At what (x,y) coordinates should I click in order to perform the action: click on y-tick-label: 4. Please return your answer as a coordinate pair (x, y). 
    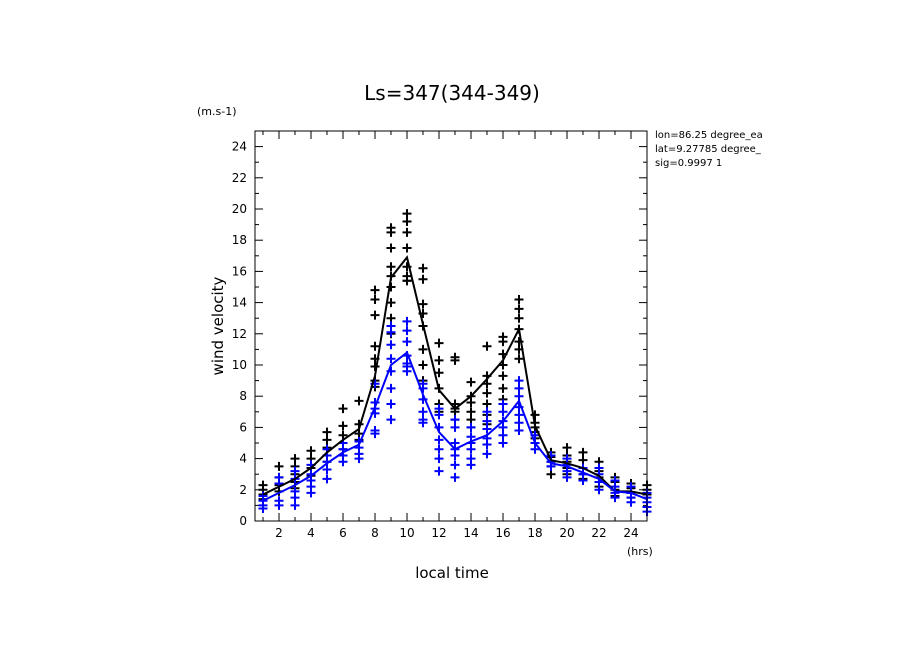
    Looking at the image, I should click on (243, 459).